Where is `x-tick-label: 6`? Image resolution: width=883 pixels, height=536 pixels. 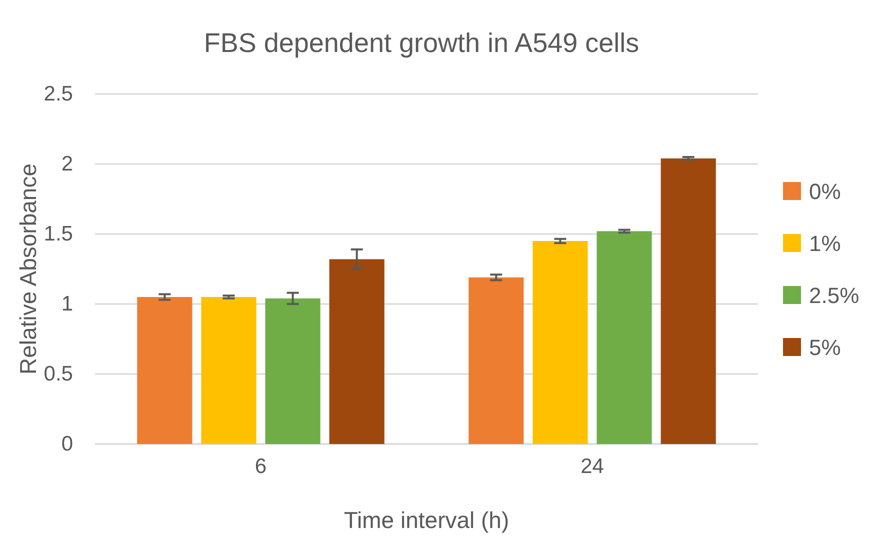
x-tick-label: 6 is located at coordinates (260, 466).